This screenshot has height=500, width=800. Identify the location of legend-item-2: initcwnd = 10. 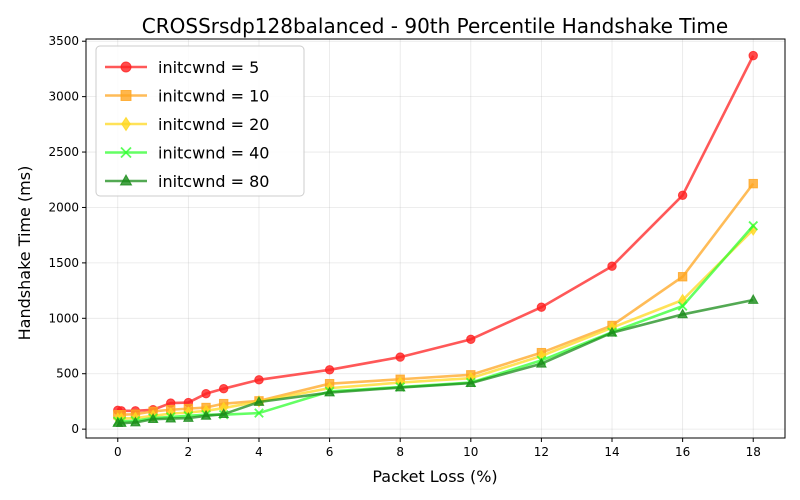
(187, 96).